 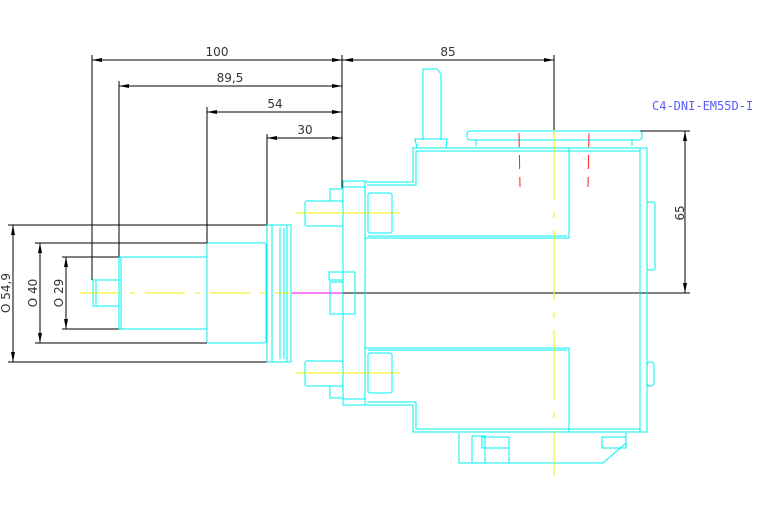 What do you see at coordinates (230, 78) in the screenshot?
I see `dimension-text: 89,5` at bounding box center [230, 78].